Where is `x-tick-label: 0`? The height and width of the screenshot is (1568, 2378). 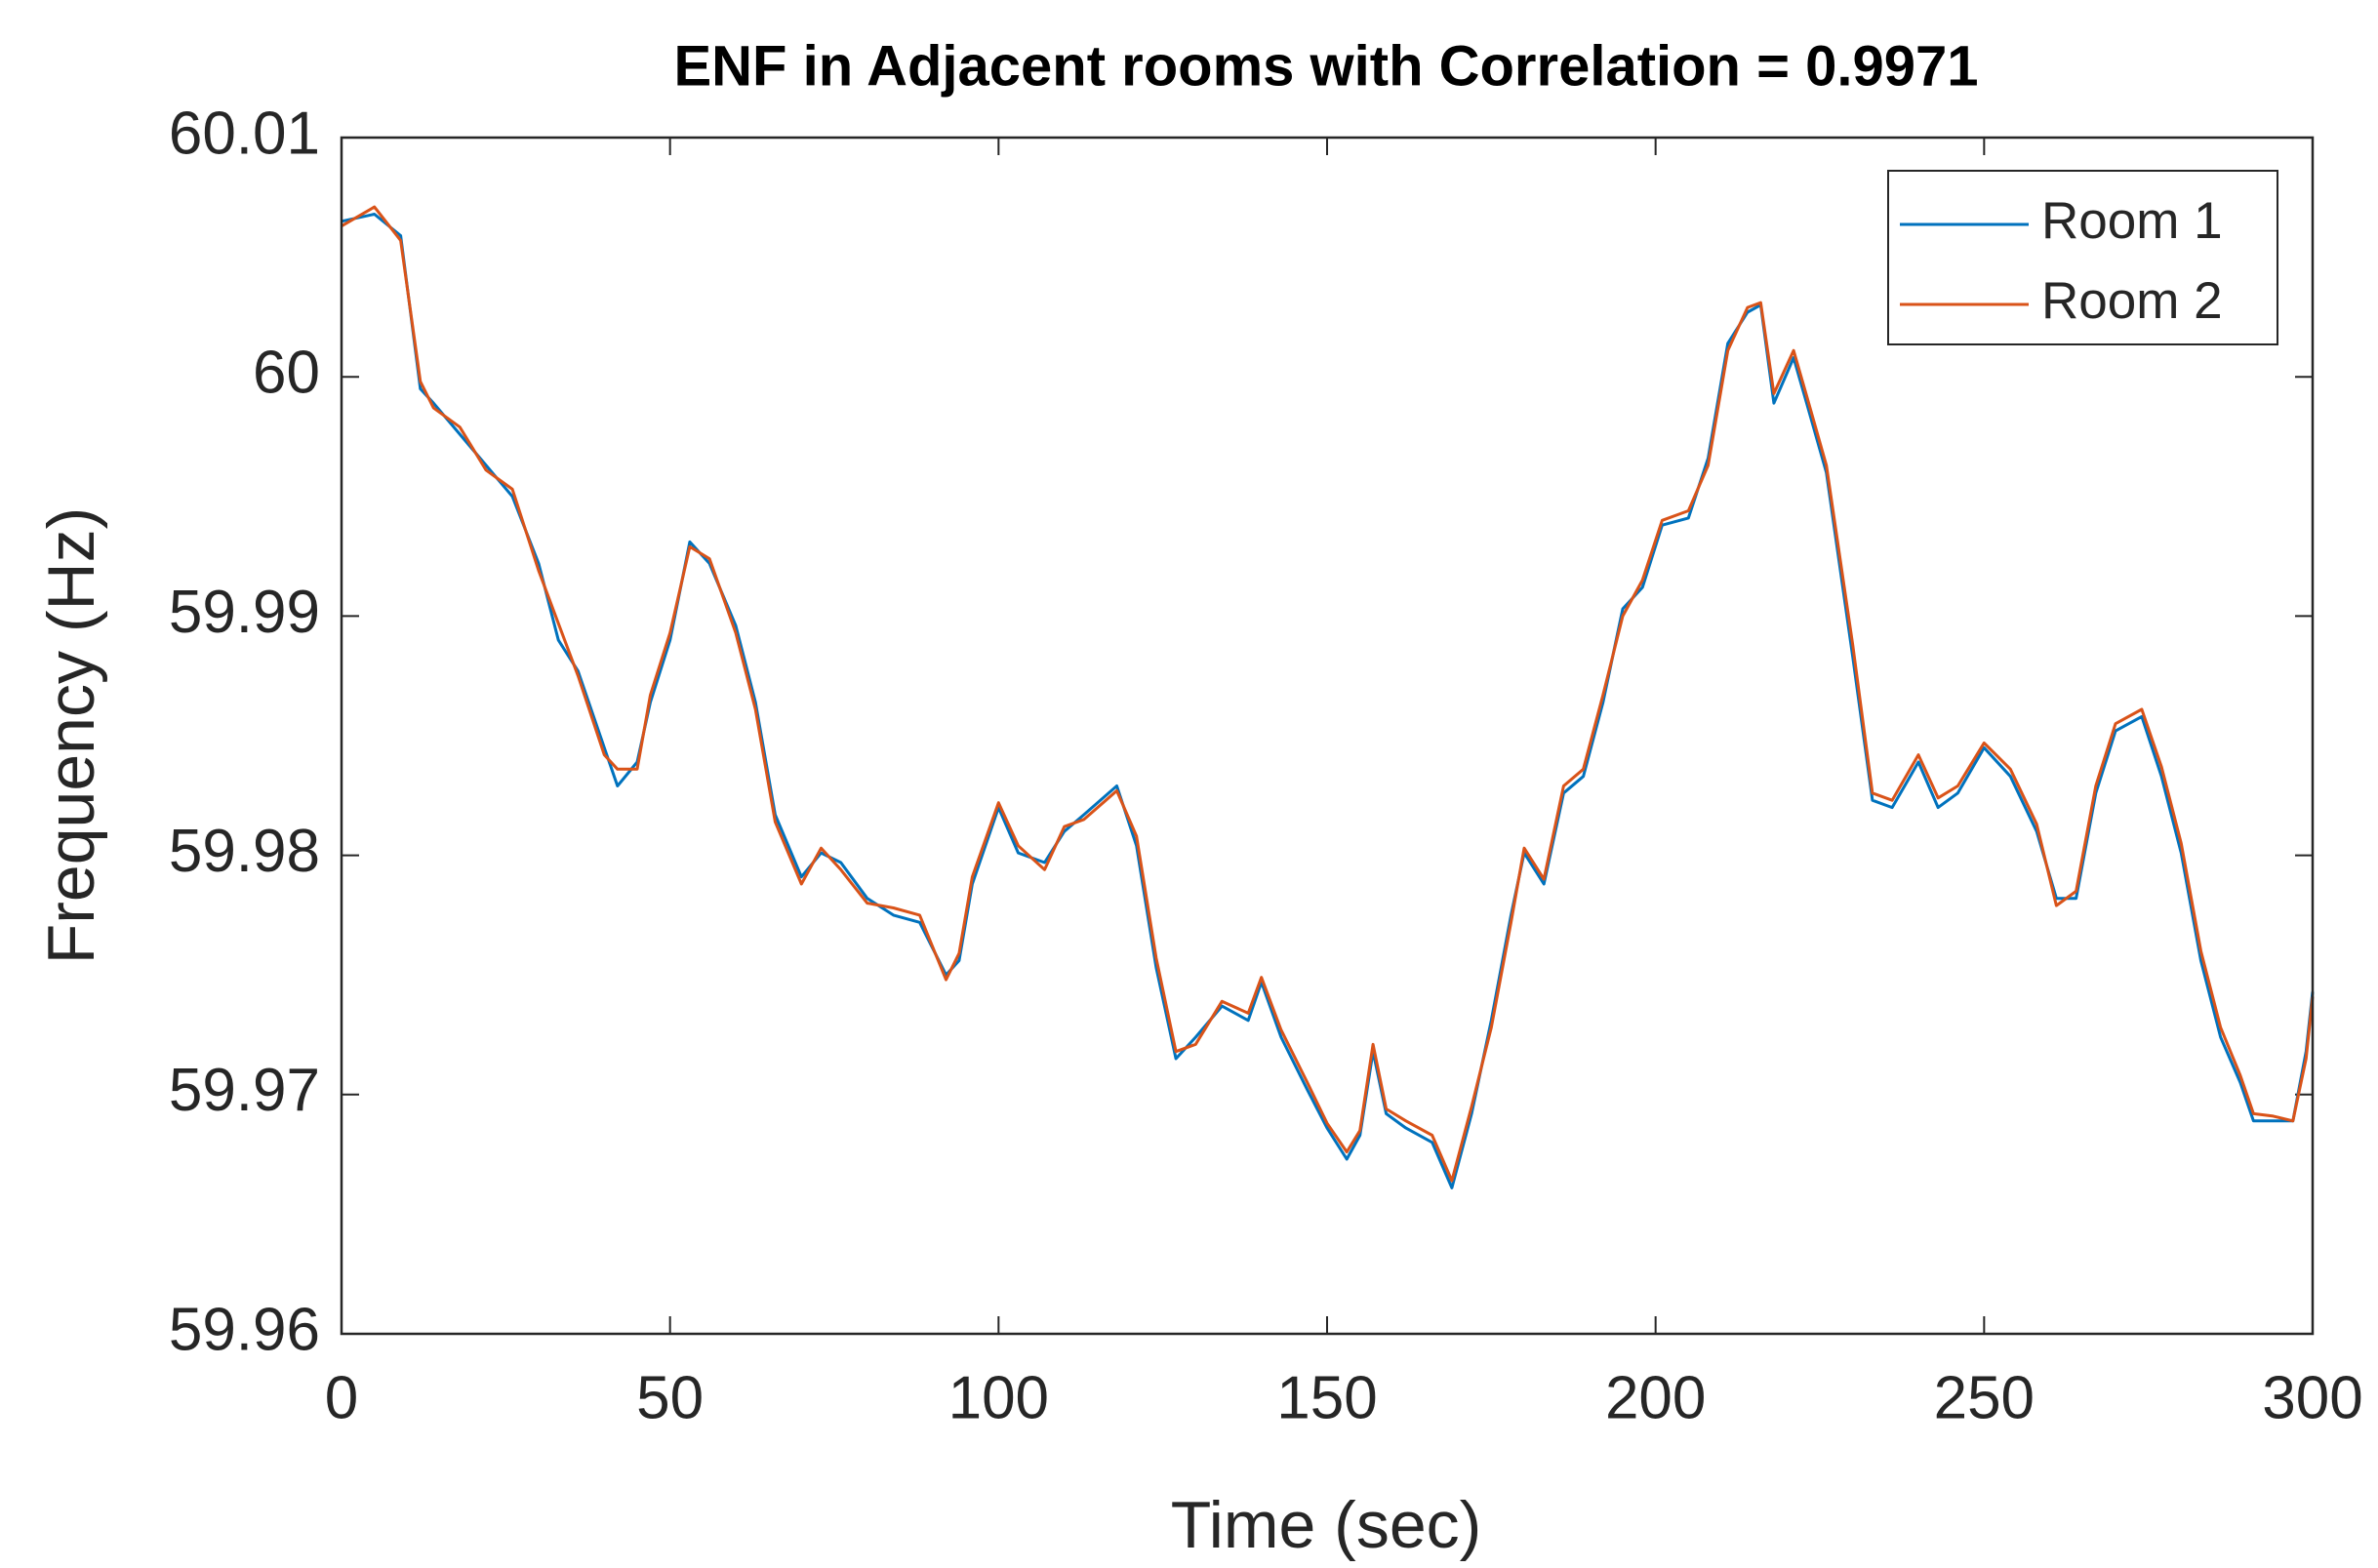
x-tick-label: 0 is located at coordinates (341, 1397).